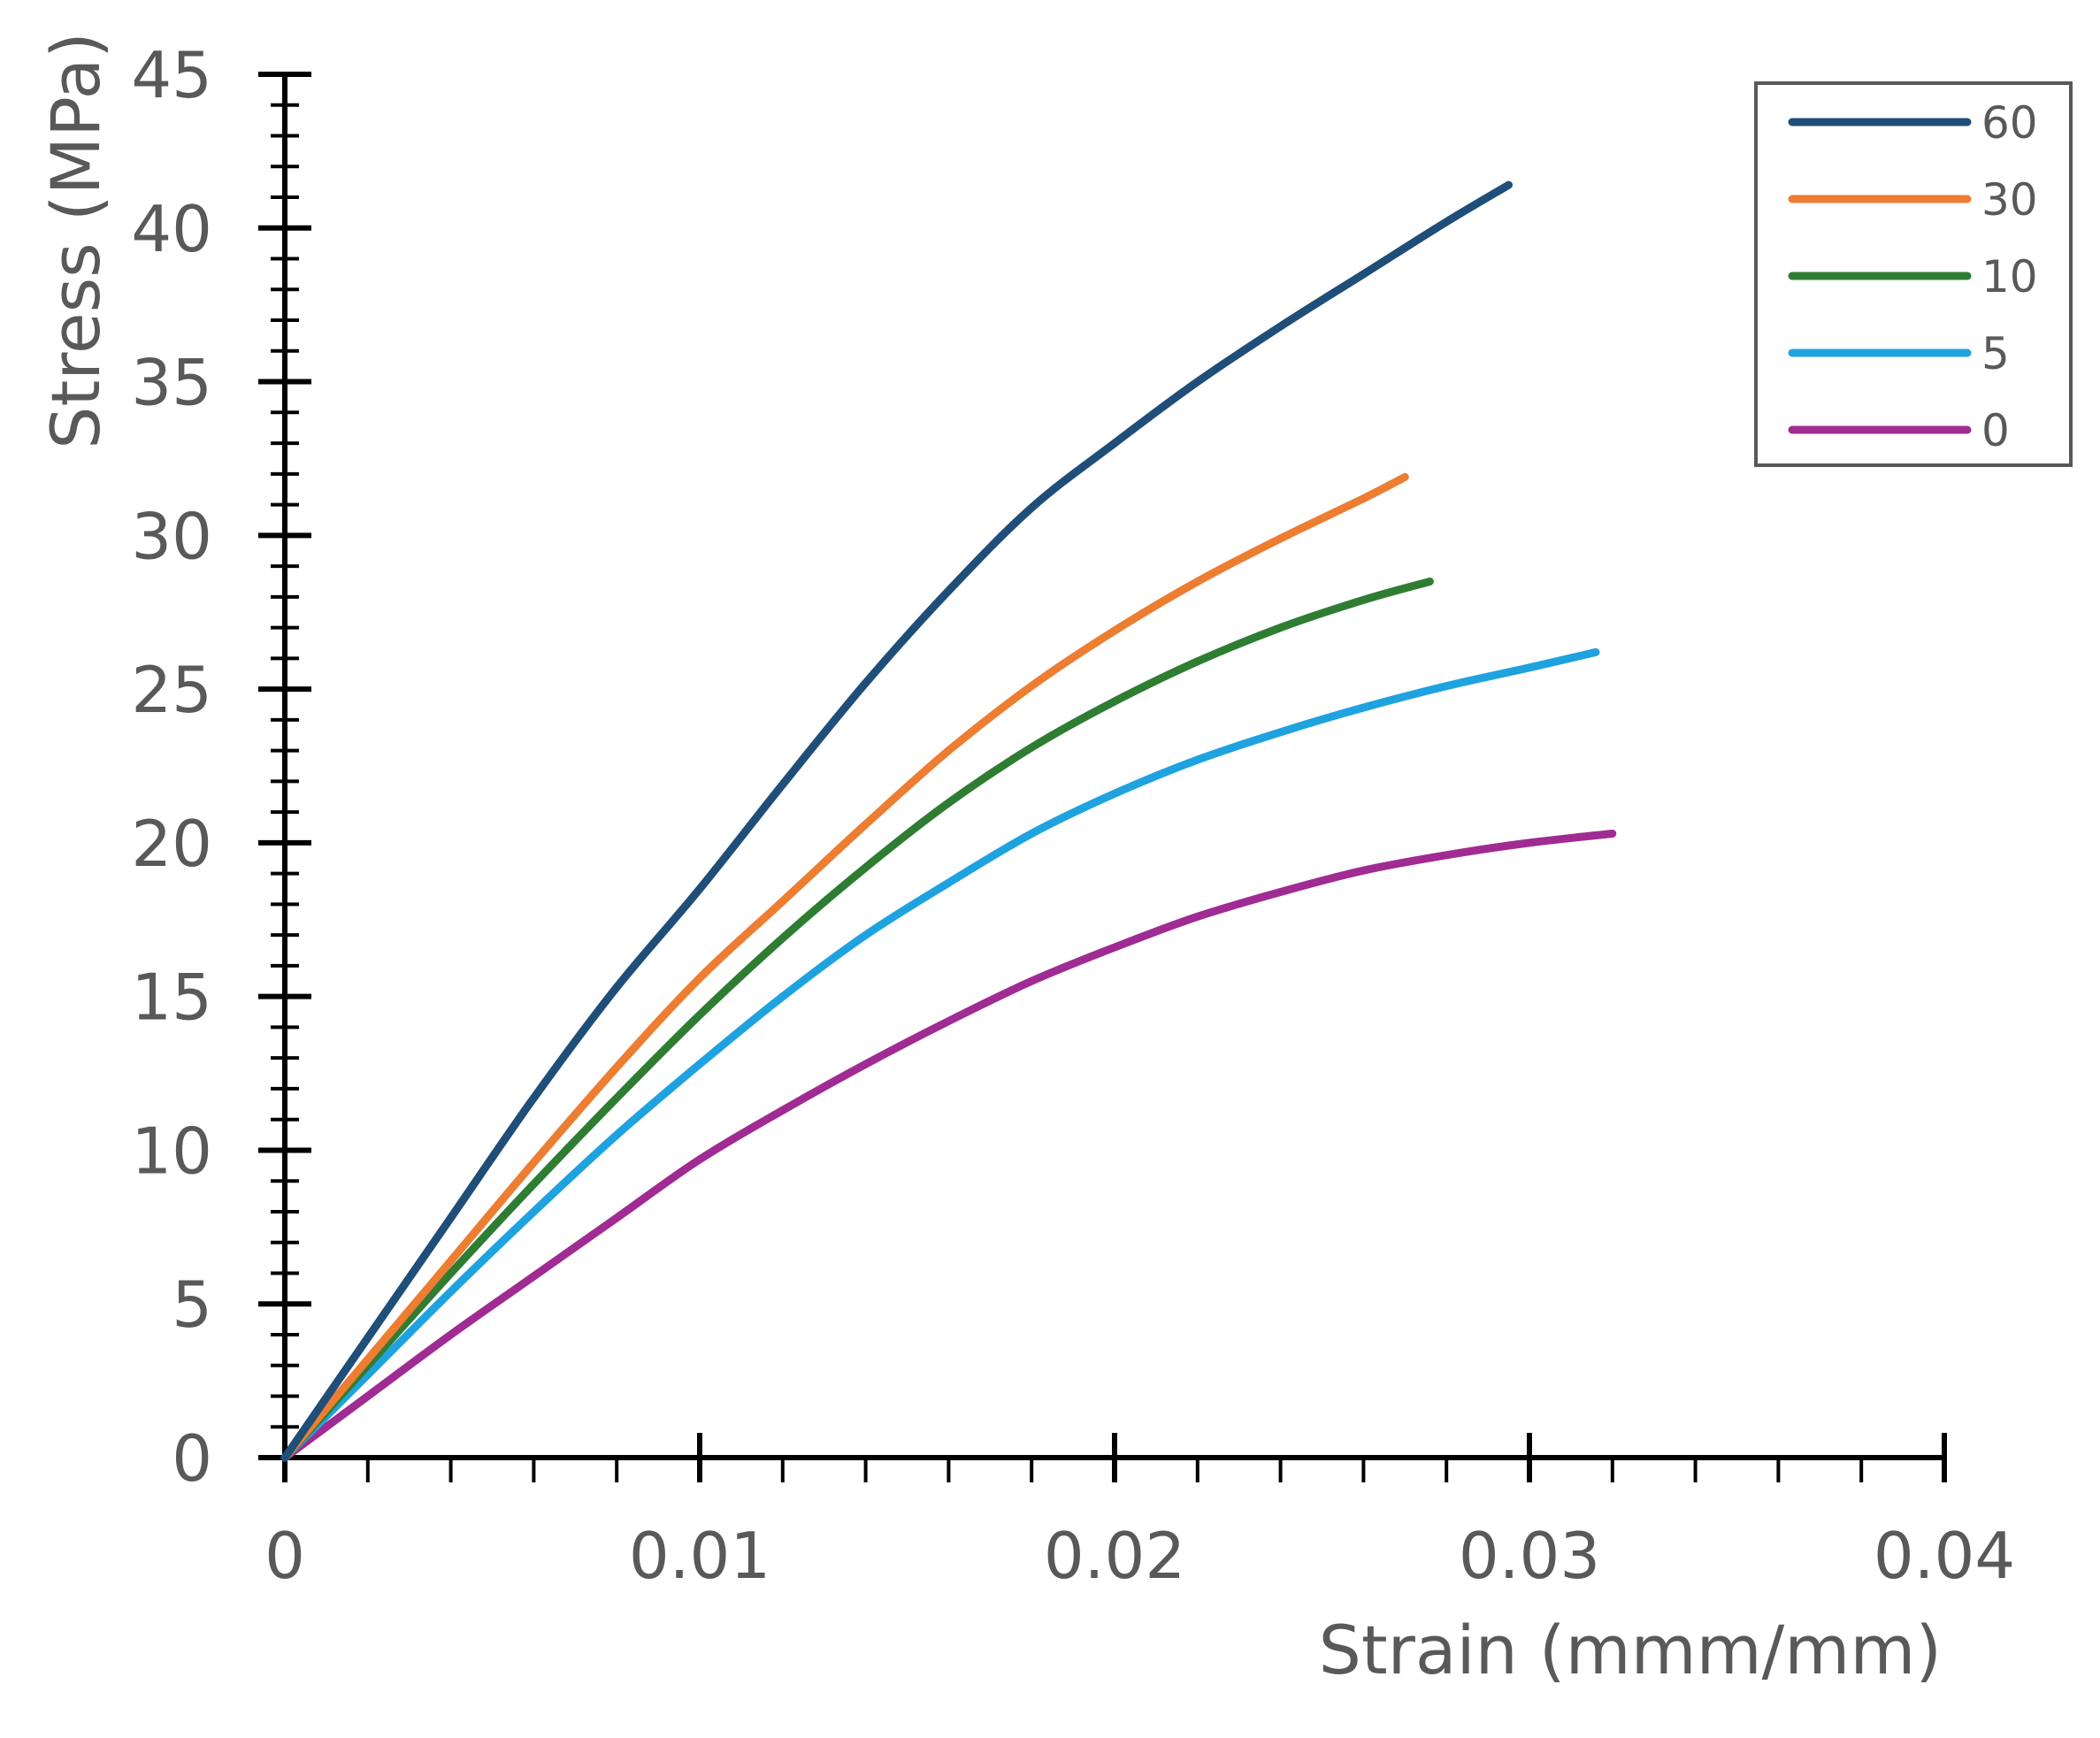 This screenshot has height=1738, width=2100. What do you see at coordinates (1995, 353) in the screenshot?
I see `legend-label-5: 5` at bounding box center [1995, 353].